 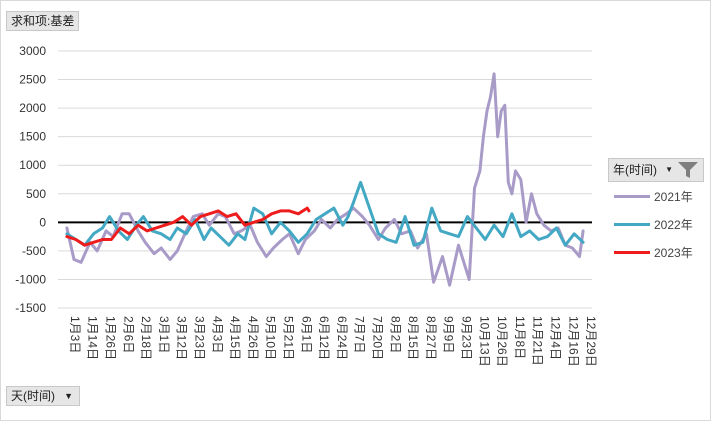 I want to click on x-tick-label: 6月24日, so click(x=342, y=338).